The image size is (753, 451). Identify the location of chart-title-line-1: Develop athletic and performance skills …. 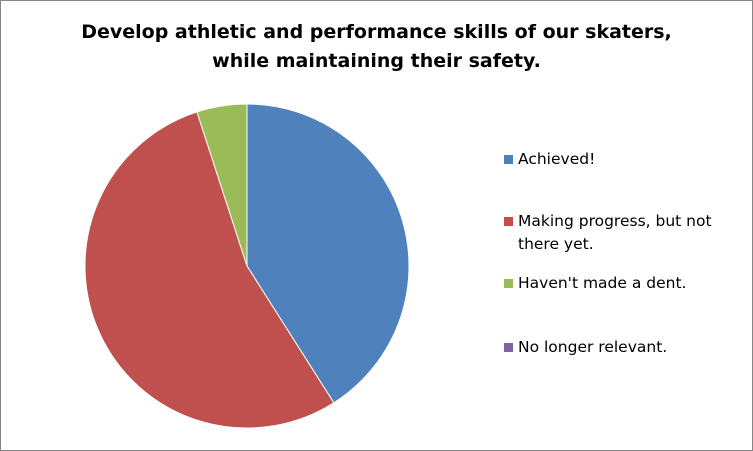
(376, 32).